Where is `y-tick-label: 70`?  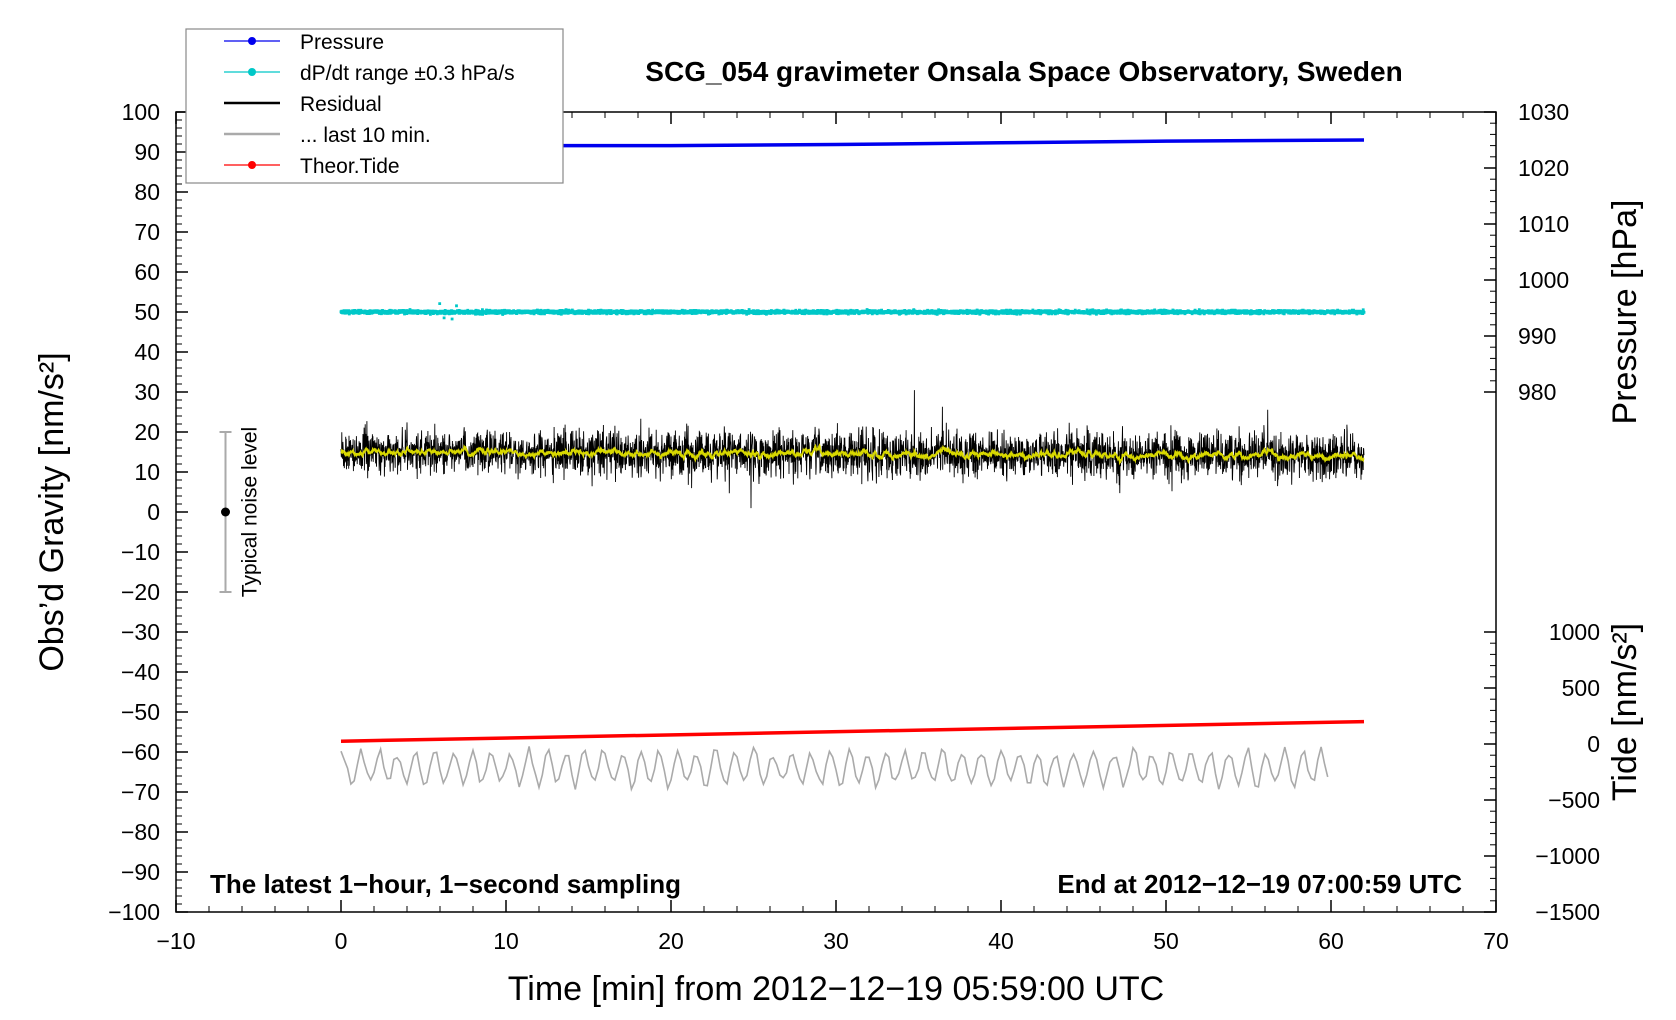
y-tick-label: 70 is located at coordinates (147, 232).